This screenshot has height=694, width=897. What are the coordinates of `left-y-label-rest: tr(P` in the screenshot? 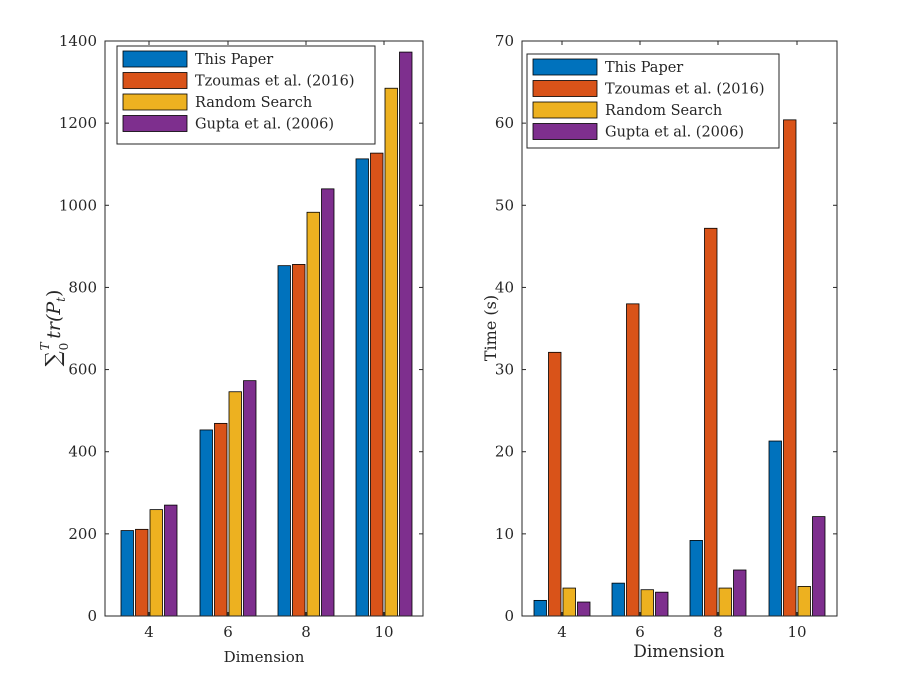 It's located at (54, 320).